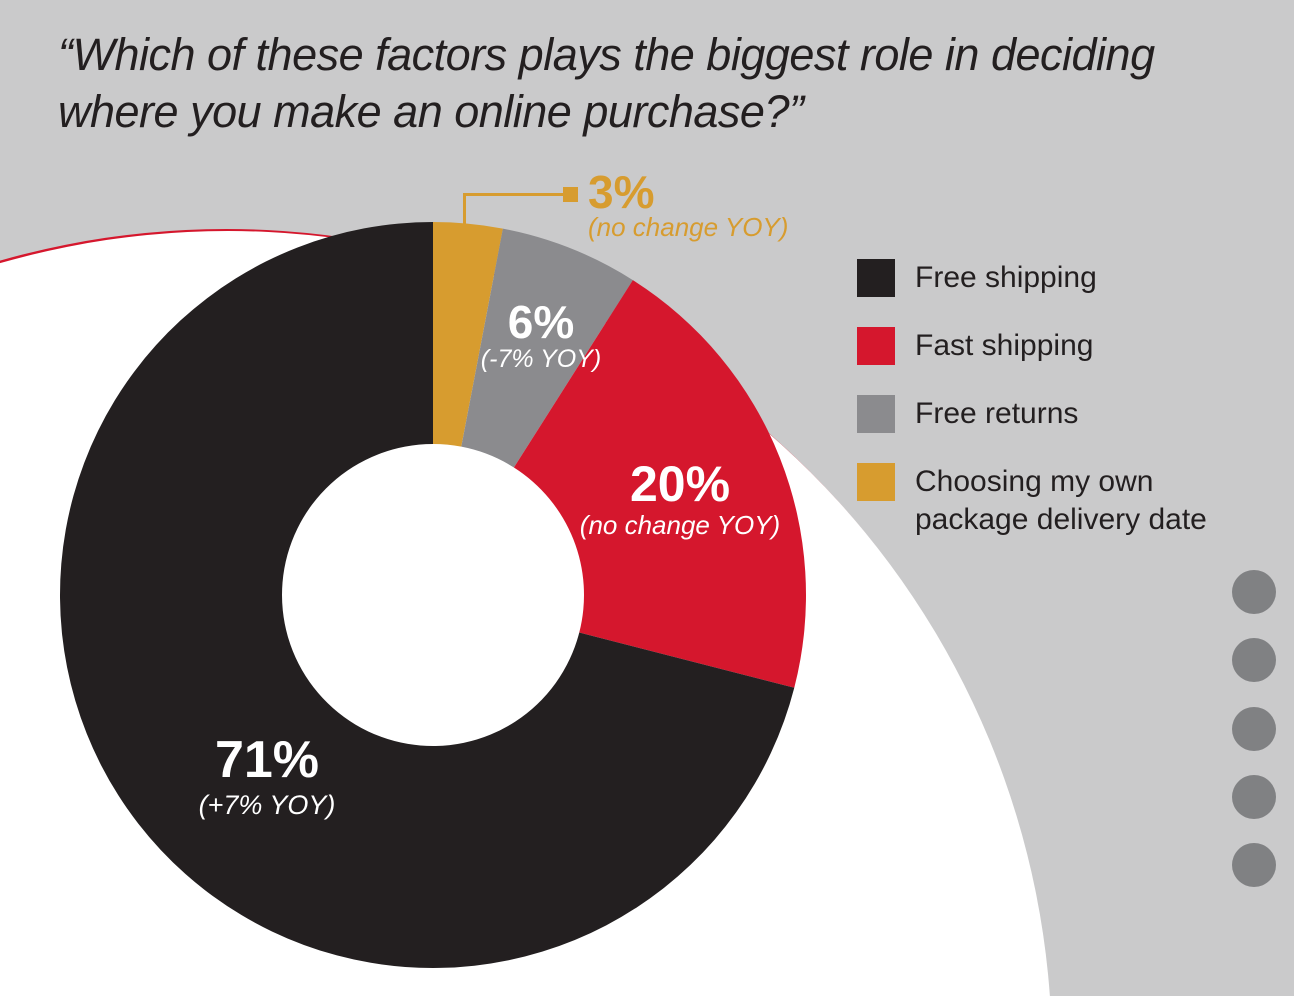 The width and height of the screenshot is (1294, 996). I want to click on segment-yoy-free-shipping: (+7% YOY), so click(267, 805).